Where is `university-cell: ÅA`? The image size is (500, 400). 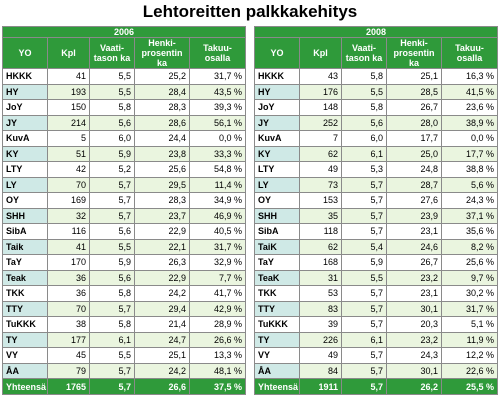 university-cell: ÅA is located at coordinates (25, 370).